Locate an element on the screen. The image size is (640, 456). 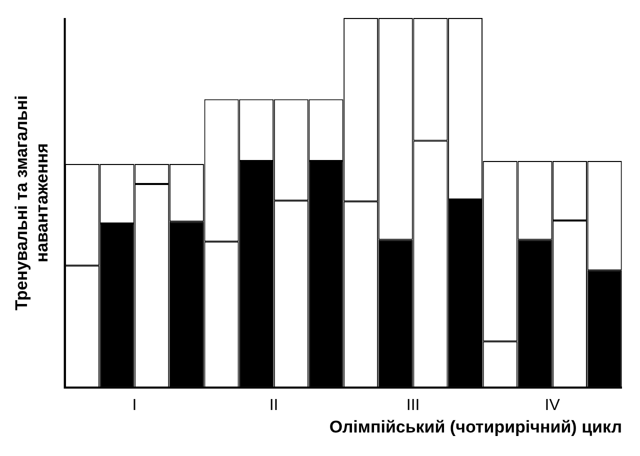
y-axis-title: Тренувальні та змагальні навантаження is located at coordinates (32, 202).